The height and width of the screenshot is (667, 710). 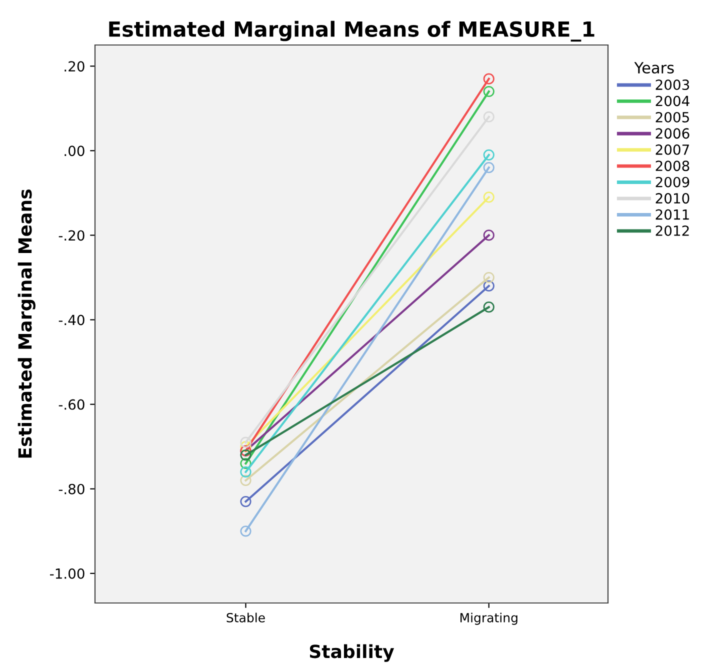 What do you see at coordinates (673, 101) in the screenshot?
I see `legend-label: 2004` at bounding box center [673, 101].